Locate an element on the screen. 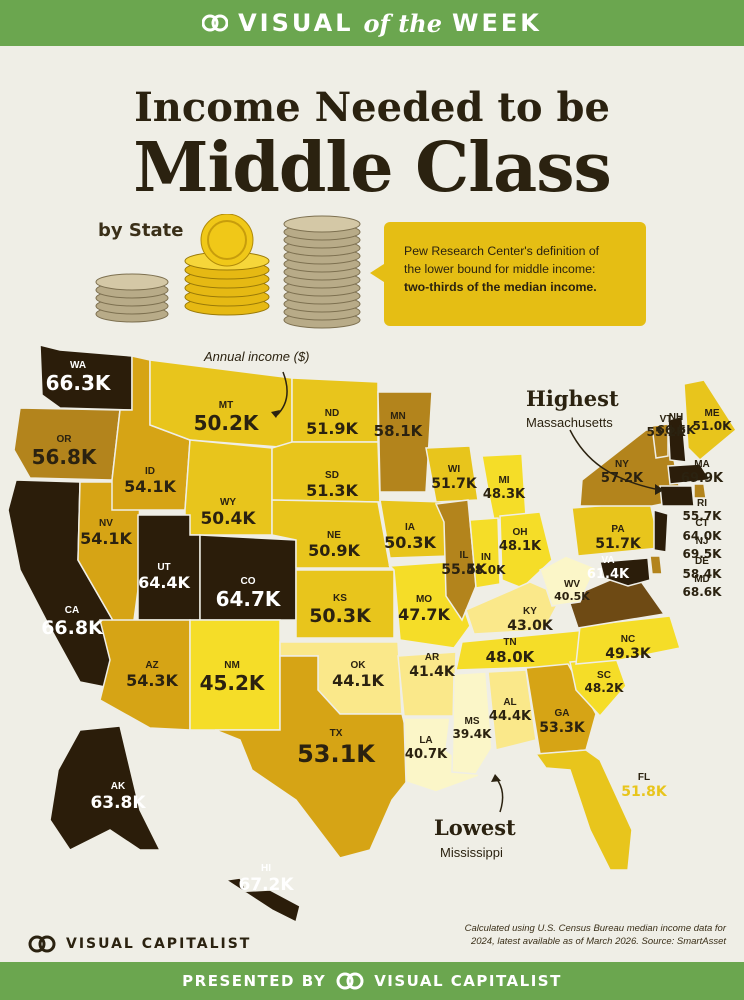  state-nh is located at coordinates (677, 439).